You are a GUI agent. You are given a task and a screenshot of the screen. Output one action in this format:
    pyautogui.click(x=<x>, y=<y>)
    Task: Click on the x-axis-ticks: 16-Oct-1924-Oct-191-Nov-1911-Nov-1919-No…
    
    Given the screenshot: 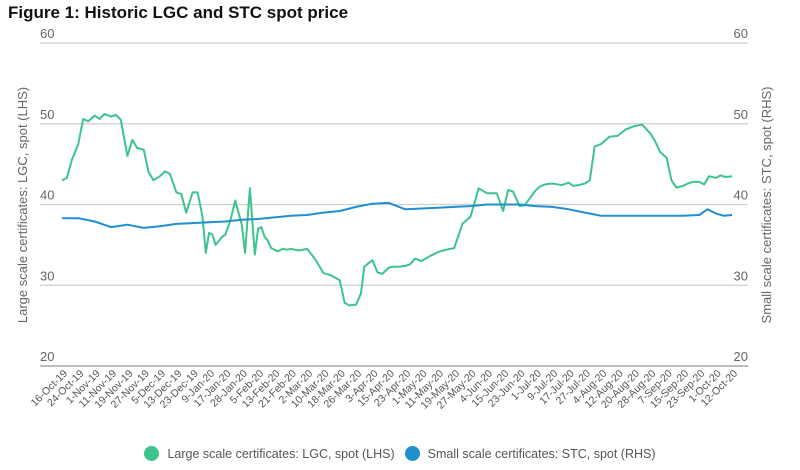 What is the action you would take?
    pyautogui.click(x=385, y=390)
    